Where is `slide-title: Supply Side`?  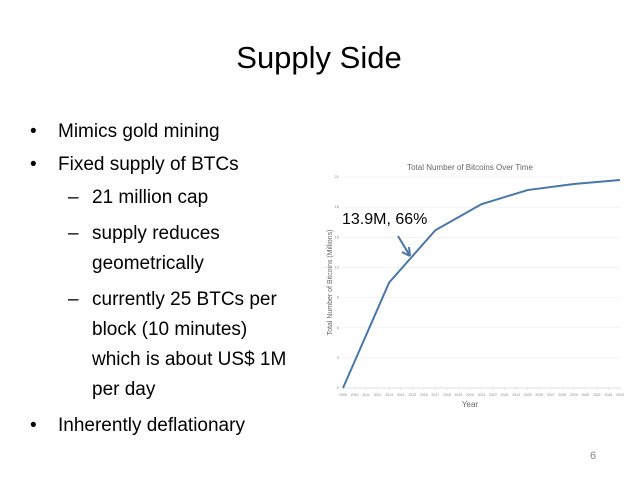
slide-title: Supply Side is located at coordinates (319, 57).